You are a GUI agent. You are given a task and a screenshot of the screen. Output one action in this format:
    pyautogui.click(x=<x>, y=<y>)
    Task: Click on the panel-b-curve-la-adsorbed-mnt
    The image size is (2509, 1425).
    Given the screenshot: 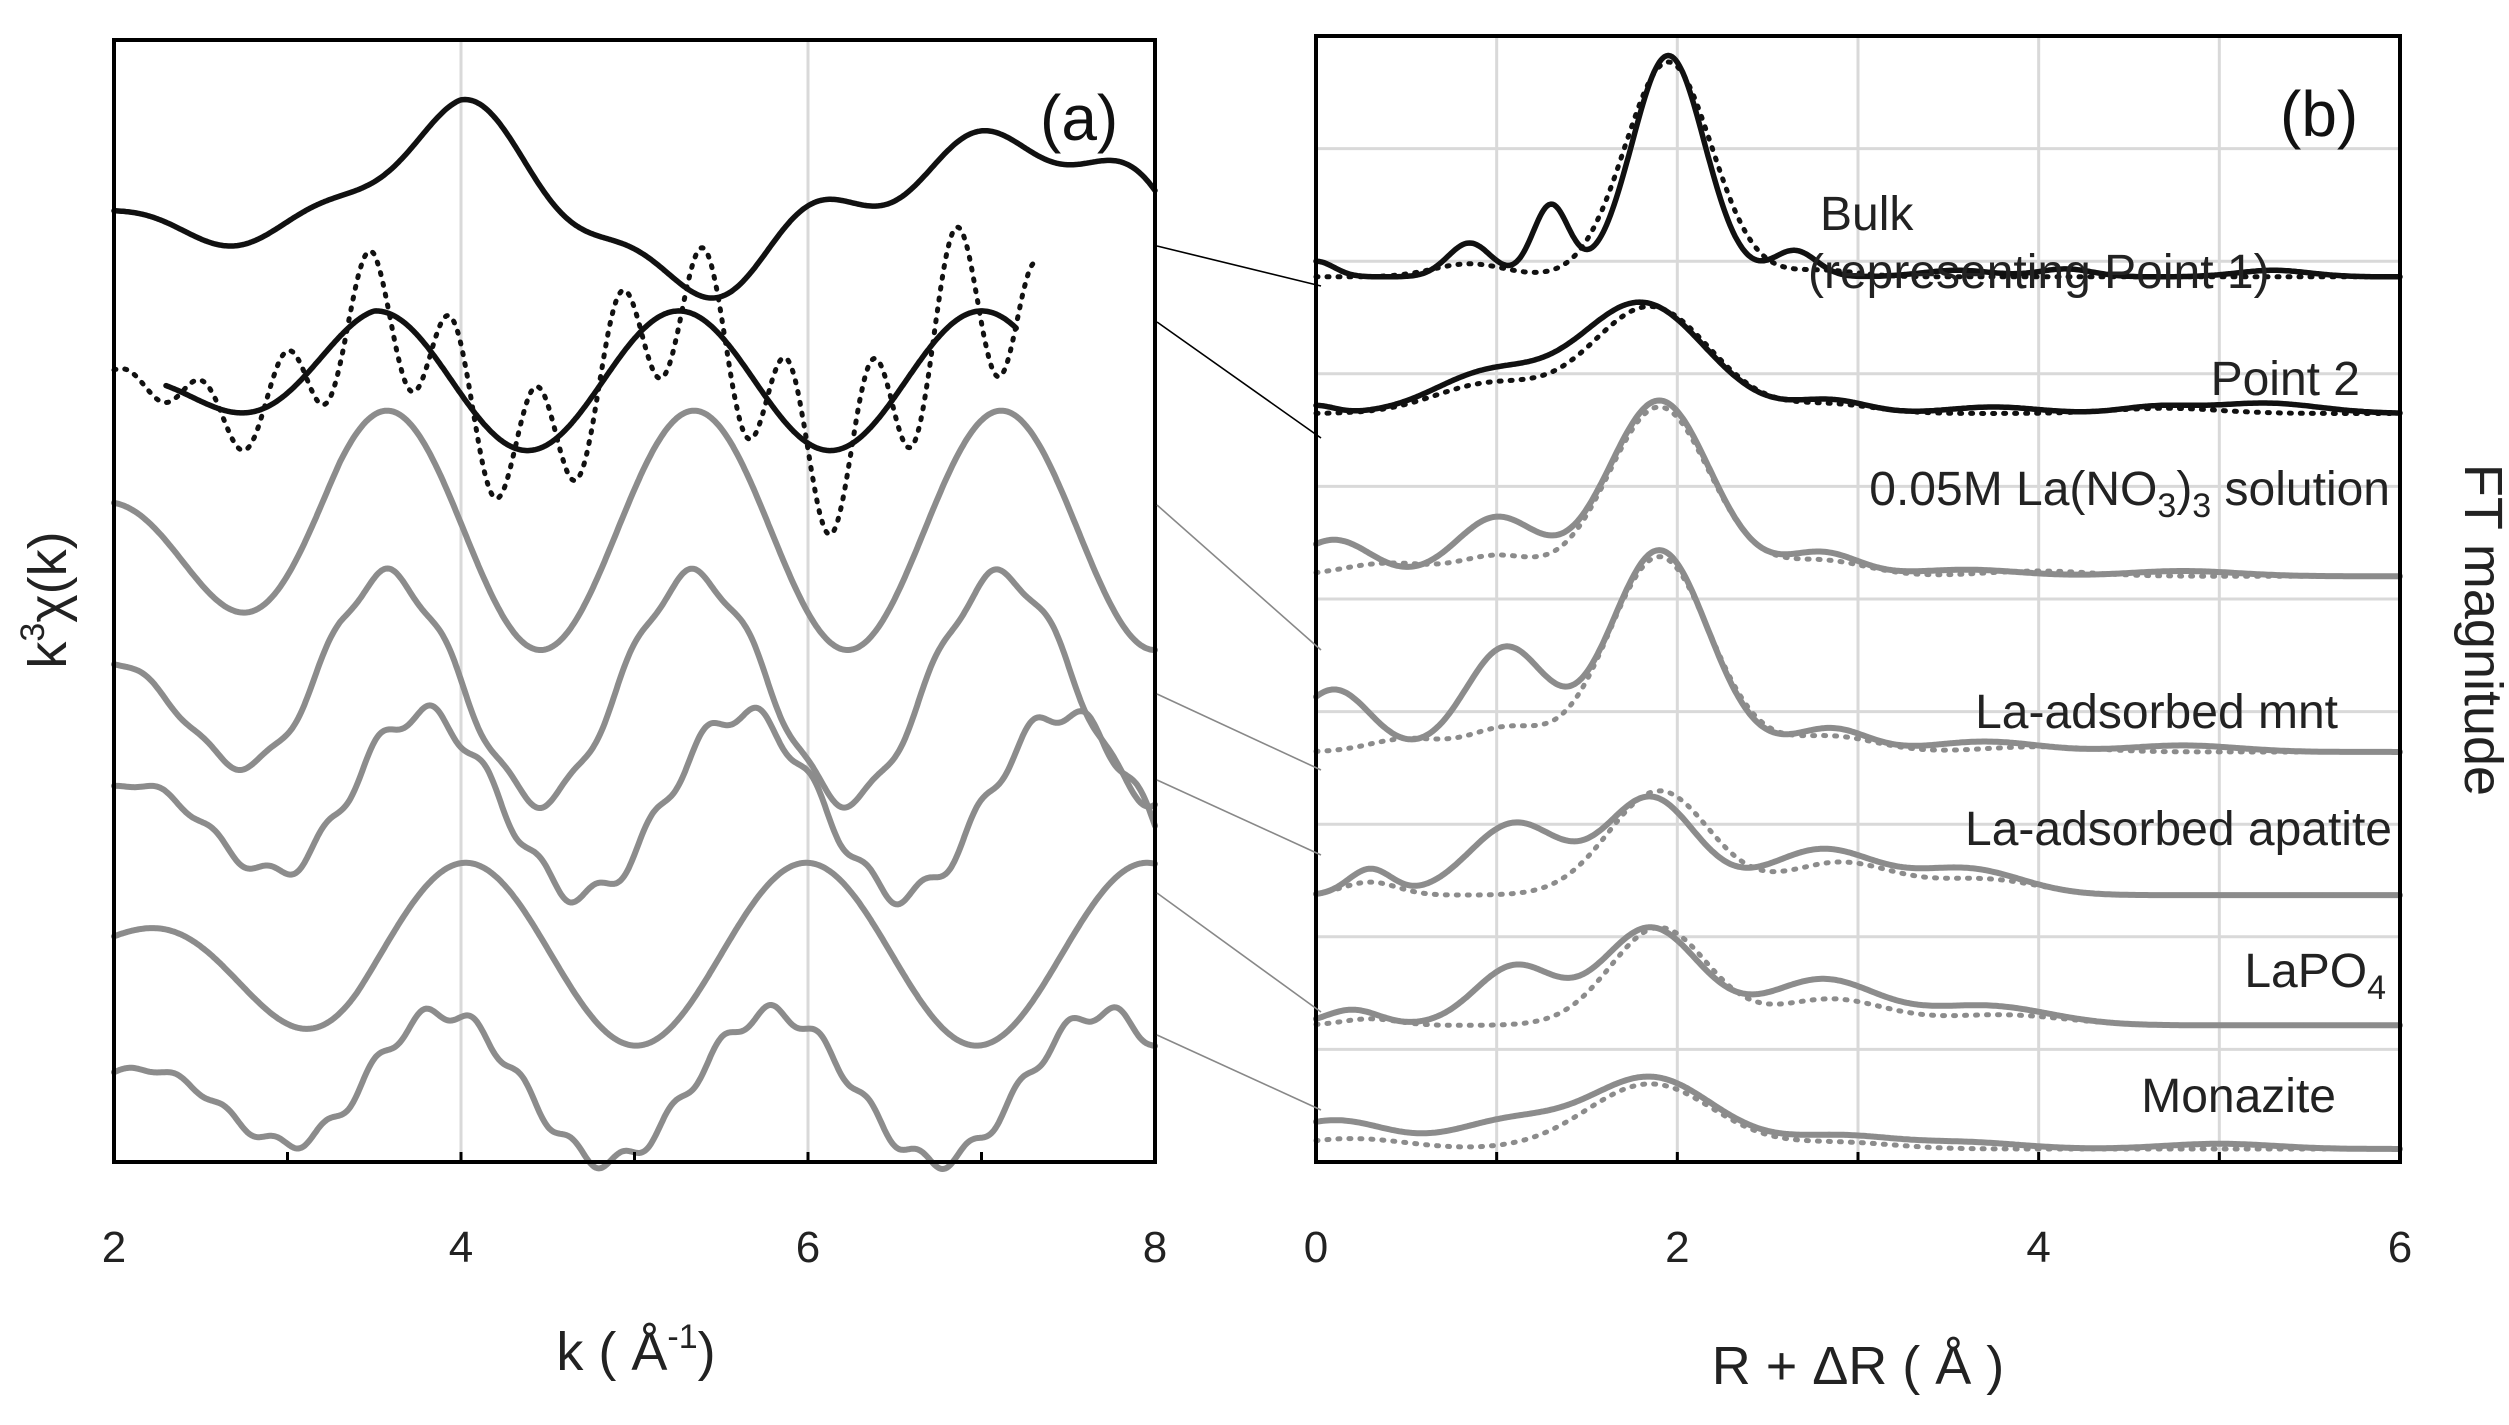 What is the action you would take?
    pyautogui.click(x=1858, y=651)
    